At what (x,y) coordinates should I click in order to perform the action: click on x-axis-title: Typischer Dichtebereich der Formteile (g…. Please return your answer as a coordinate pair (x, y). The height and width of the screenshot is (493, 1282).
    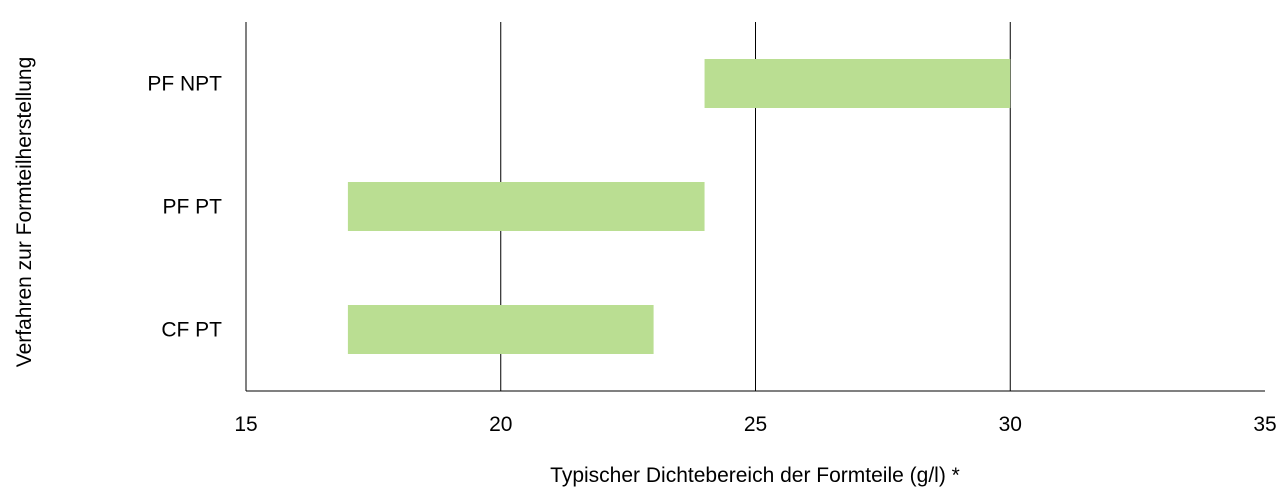
    Looking at the image, I should click on (755, 475).